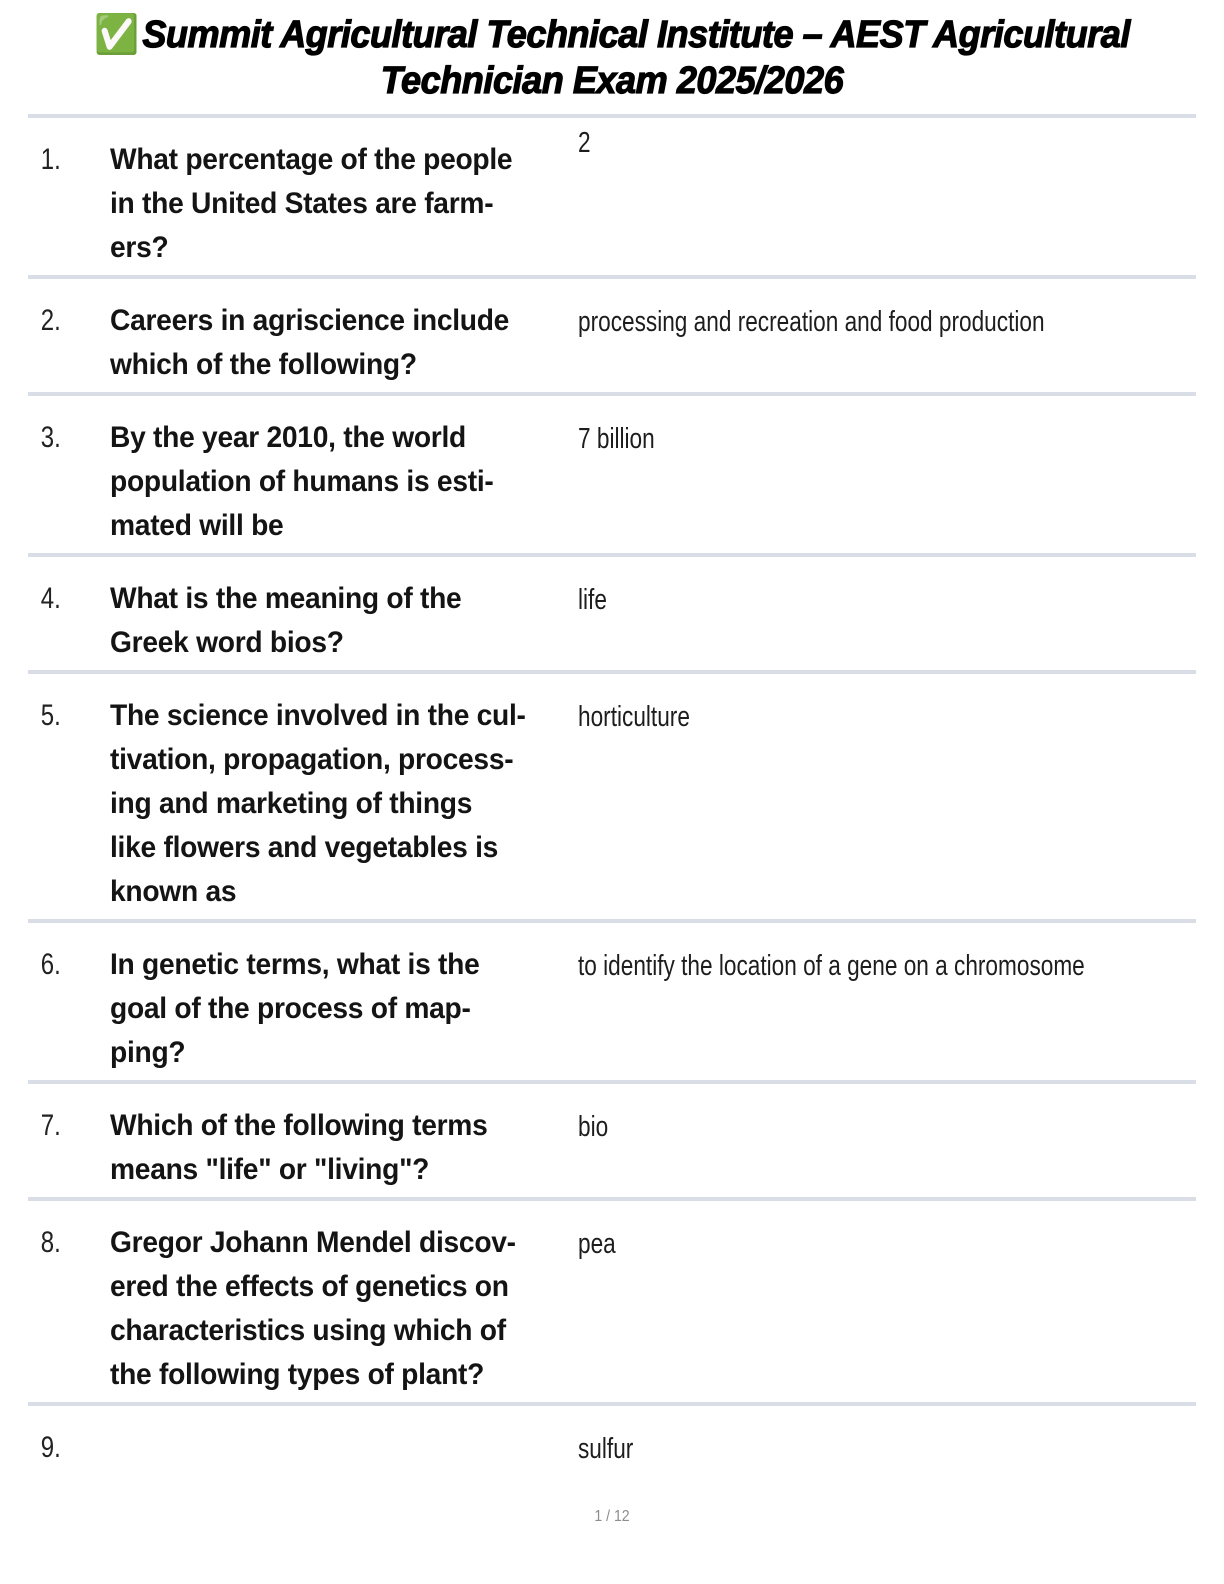 This screenshot has height=1584, width=1224. What do you see at coordinates (50, 1242) in the screenshot?
I see `question-number: 8.` at bounding box center [50, 1242].